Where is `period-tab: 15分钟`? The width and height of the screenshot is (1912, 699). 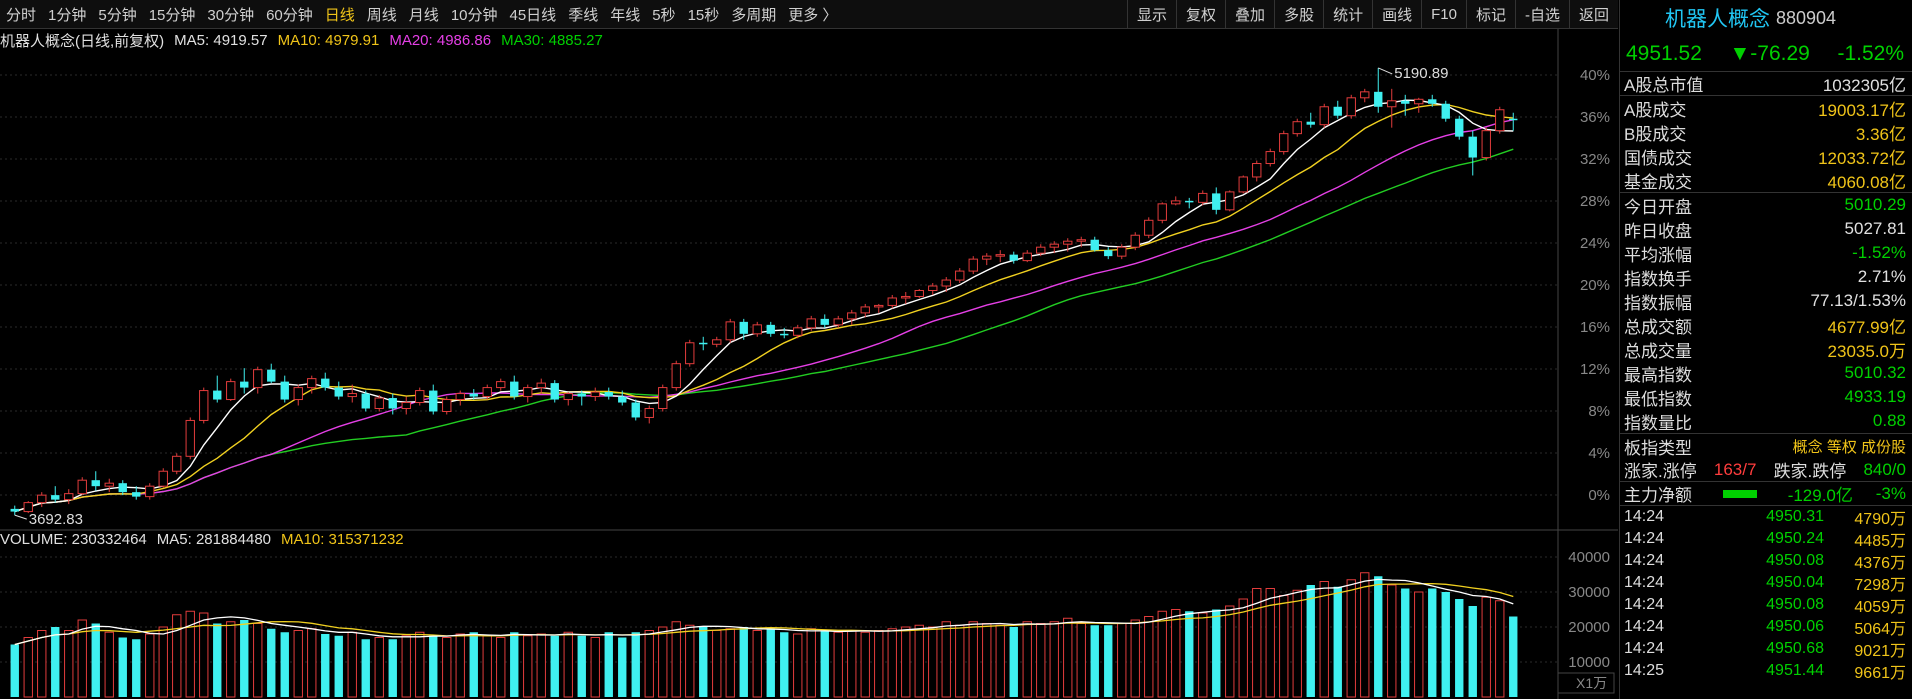
period-tab: 15分钟 is located at coordinates (172, 15).